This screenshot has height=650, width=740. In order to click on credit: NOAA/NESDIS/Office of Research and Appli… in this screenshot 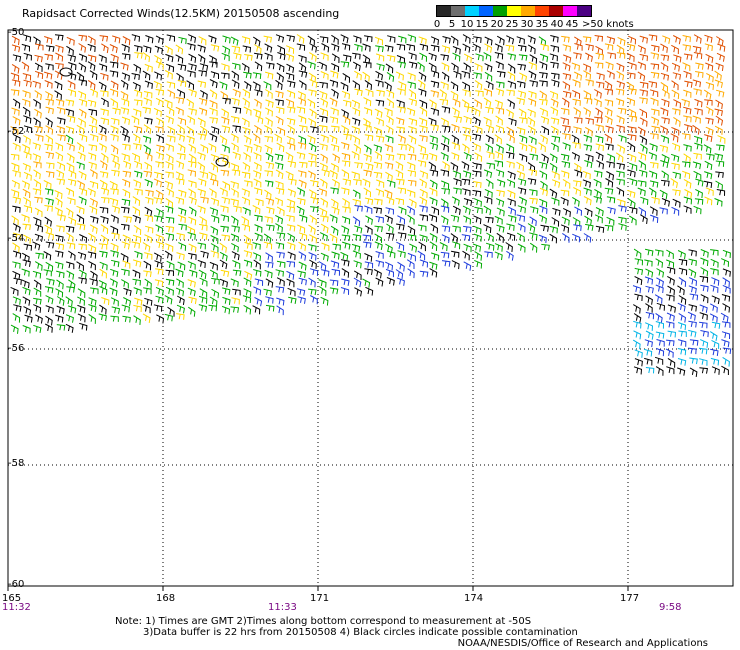, I will do `click(582, 643)`.